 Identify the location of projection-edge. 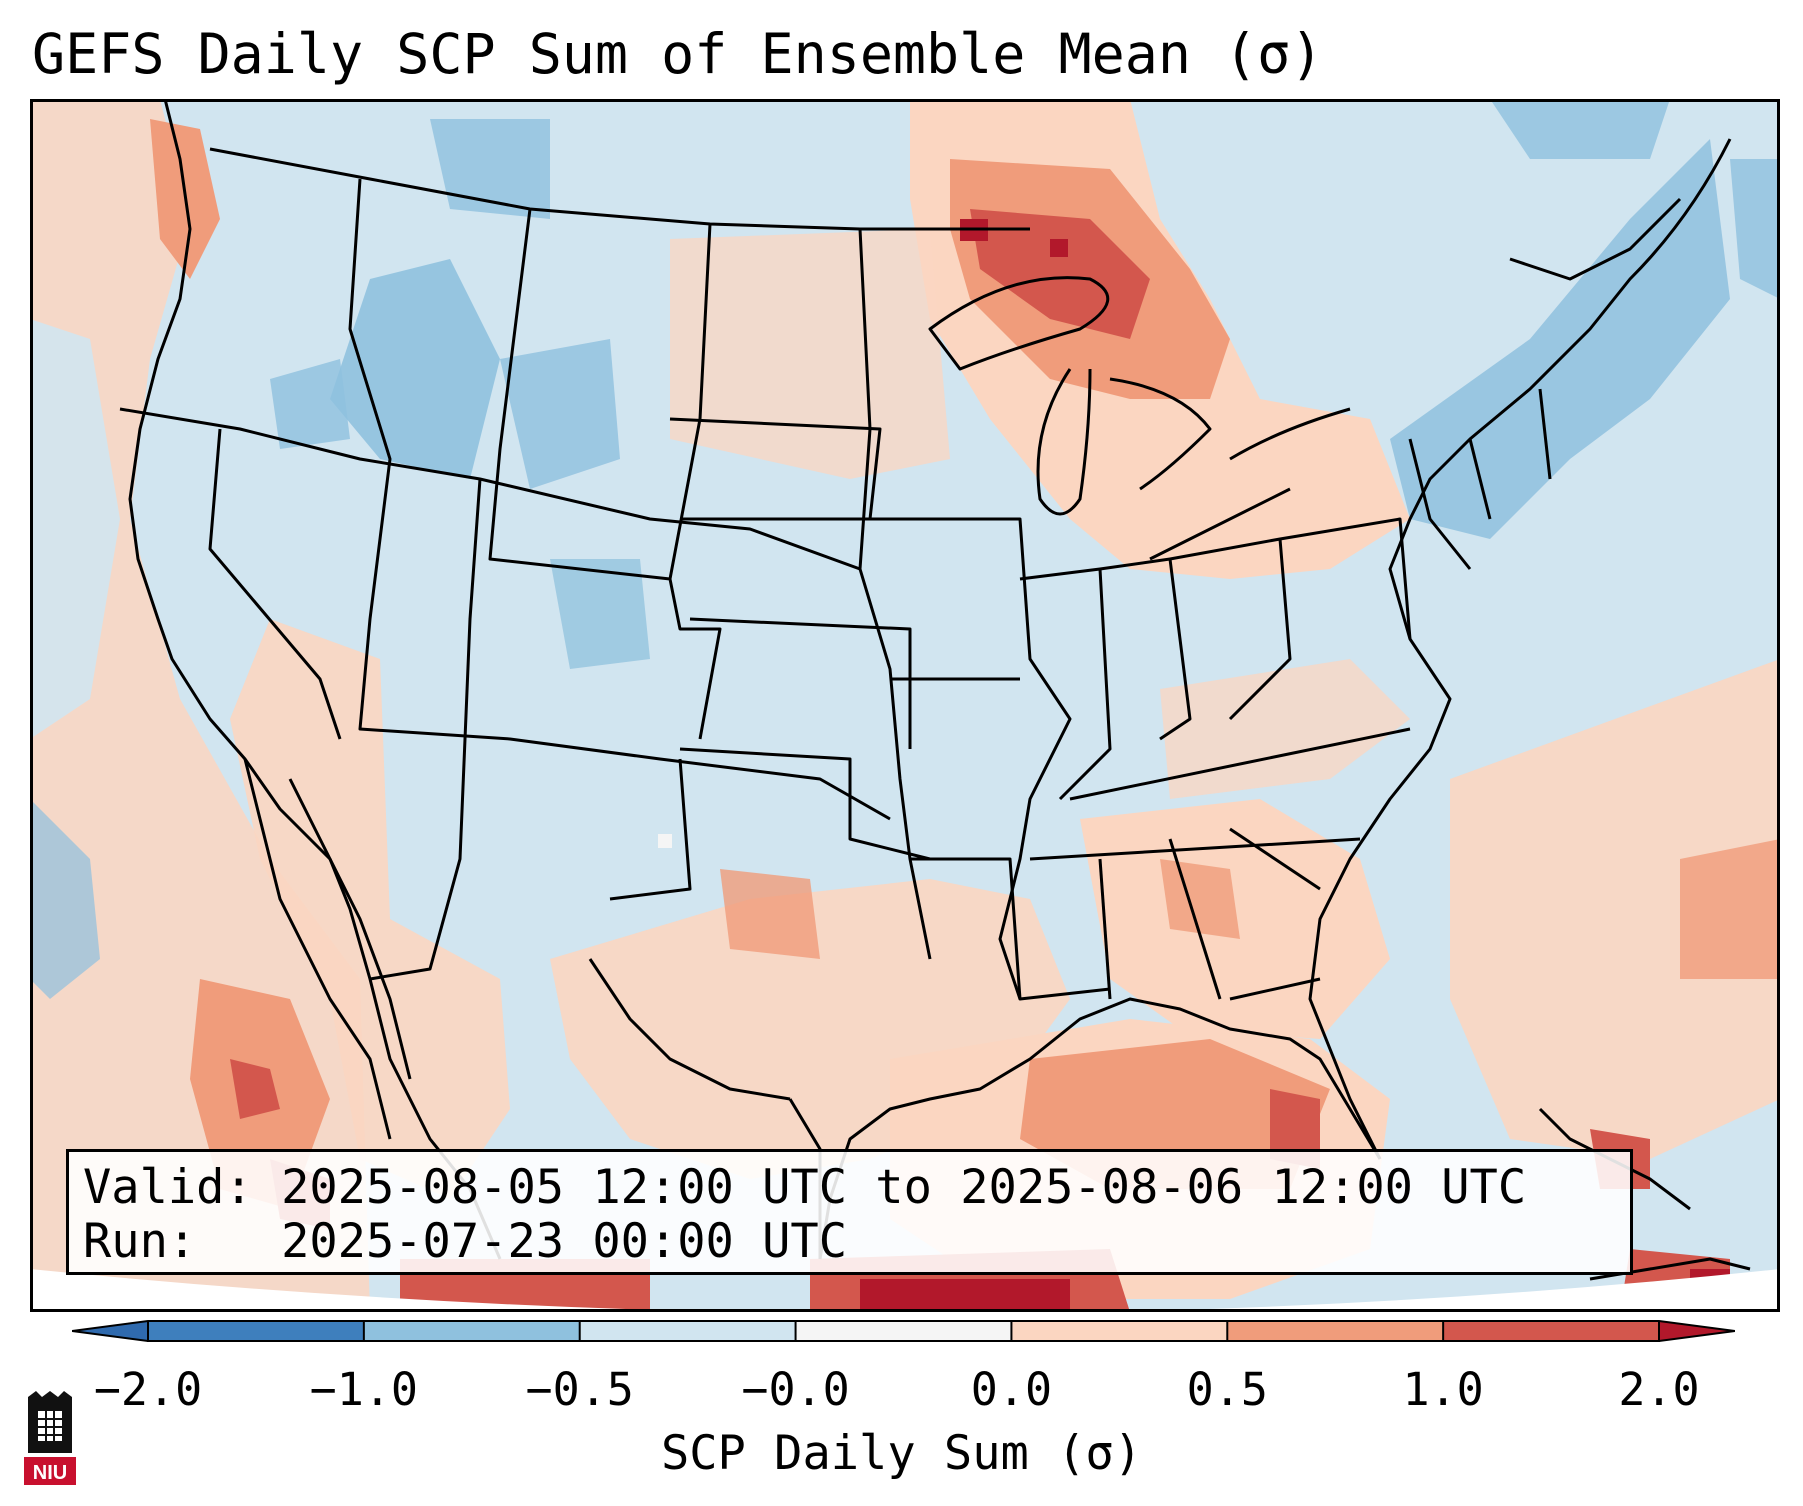
(905, 1290).